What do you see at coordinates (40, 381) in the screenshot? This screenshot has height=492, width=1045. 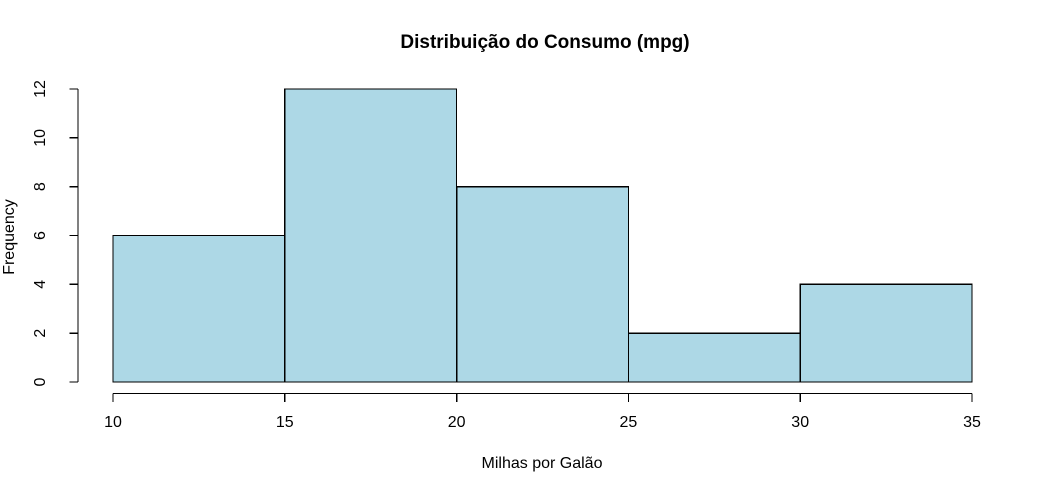 I see `y-tick-label: 0` at bounding box center [40, 381].